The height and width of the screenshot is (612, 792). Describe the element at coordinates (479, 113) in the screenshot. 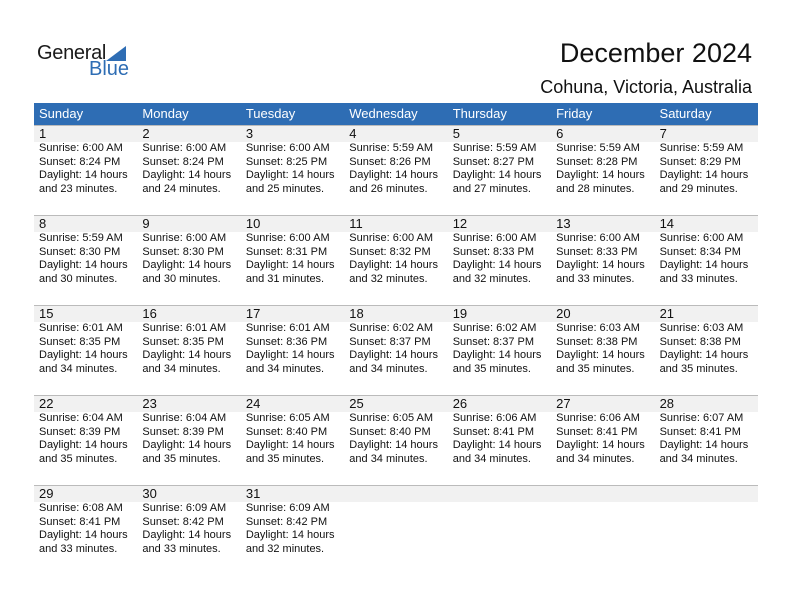

I see `weekday-thursday: Thursday` at that location.